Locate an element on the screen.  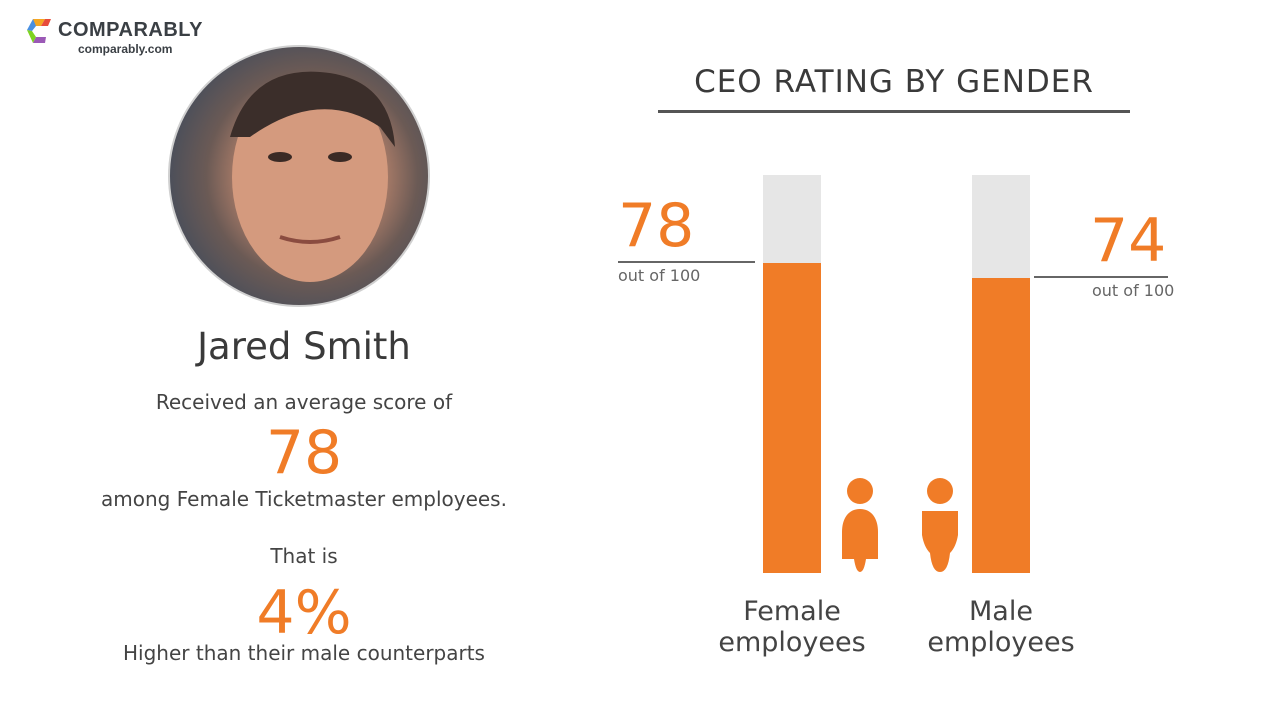
female-person-icon is located at coordinates (860, 525).